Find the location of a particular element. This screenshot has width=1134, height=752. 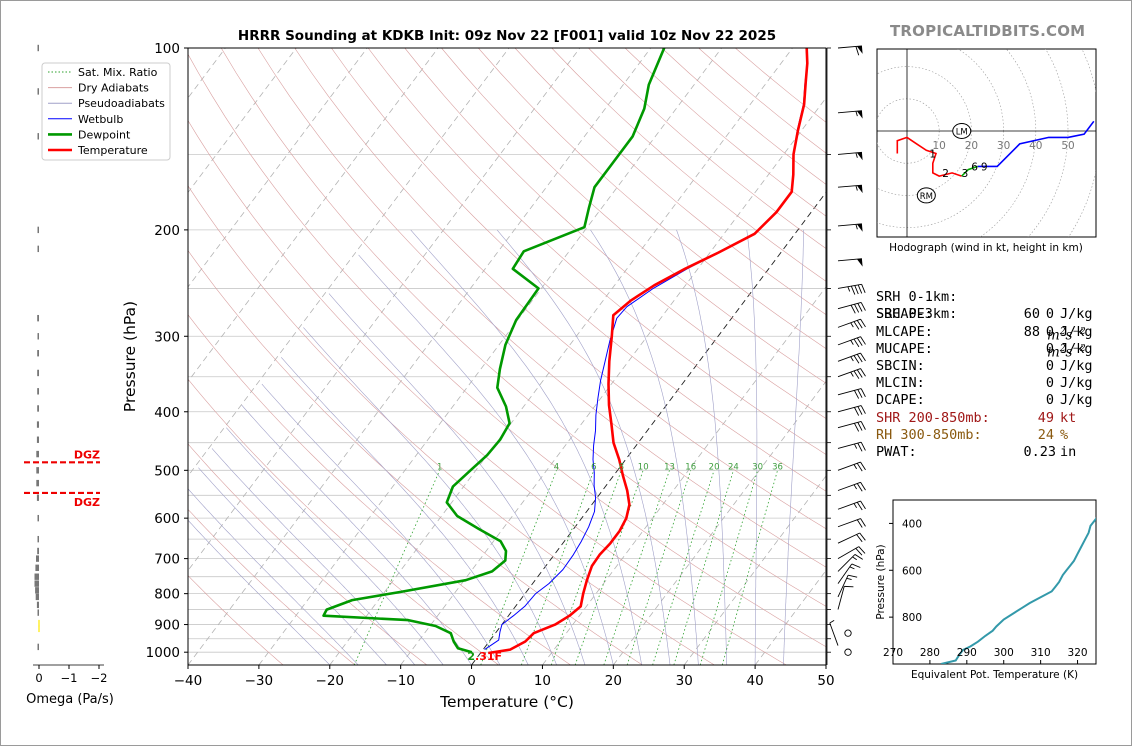

x-tick-label: 50 is located at coordinates (825, 681).